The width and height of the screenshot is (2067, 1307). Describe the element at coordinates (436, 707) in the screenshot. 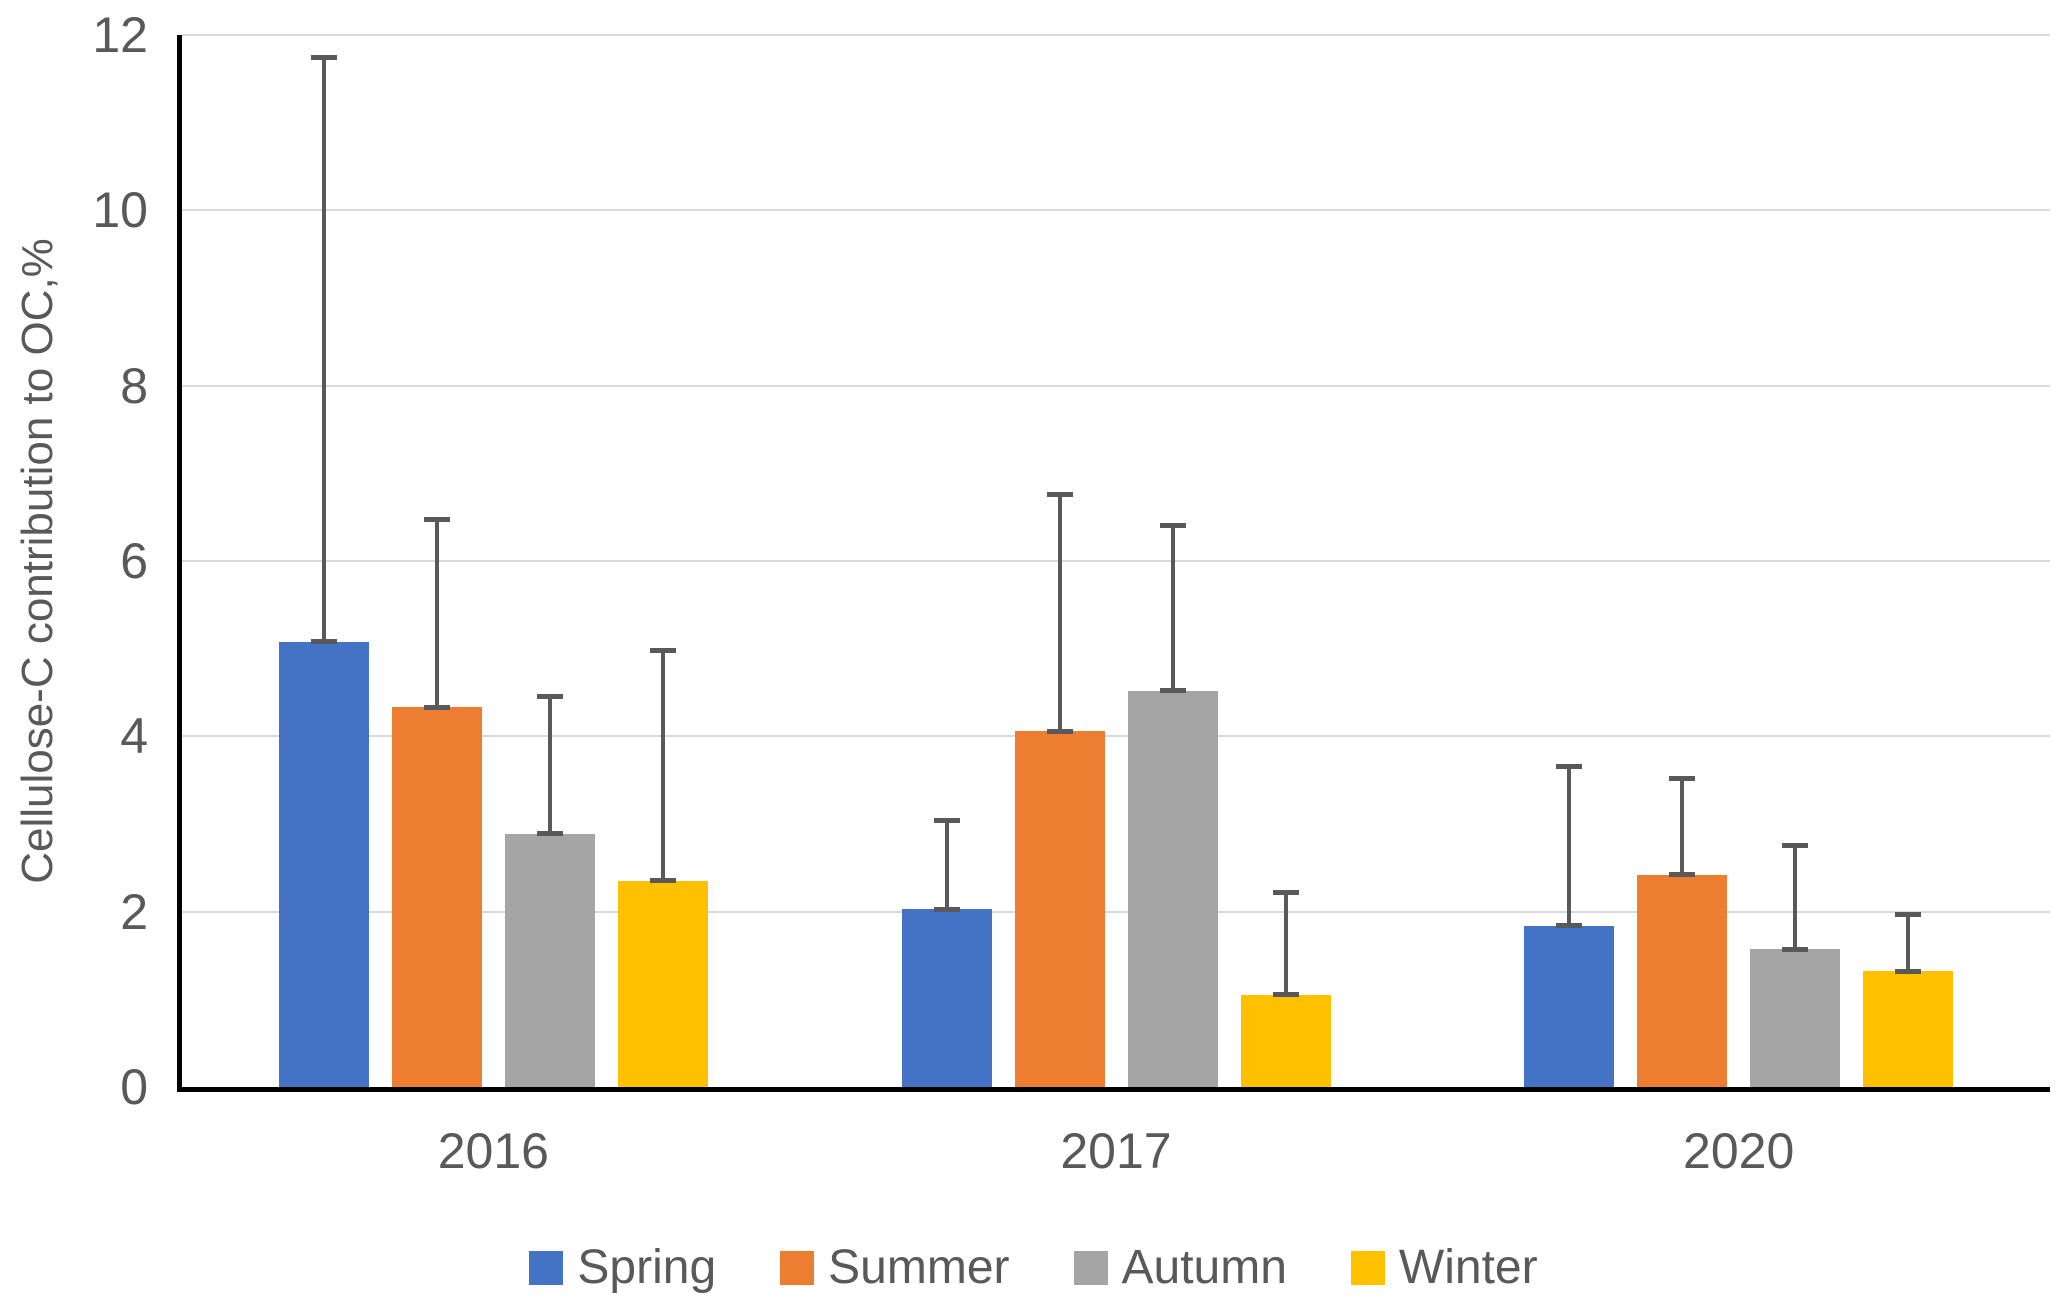

I see `error-cap-bottom-summer-2016` at that location.